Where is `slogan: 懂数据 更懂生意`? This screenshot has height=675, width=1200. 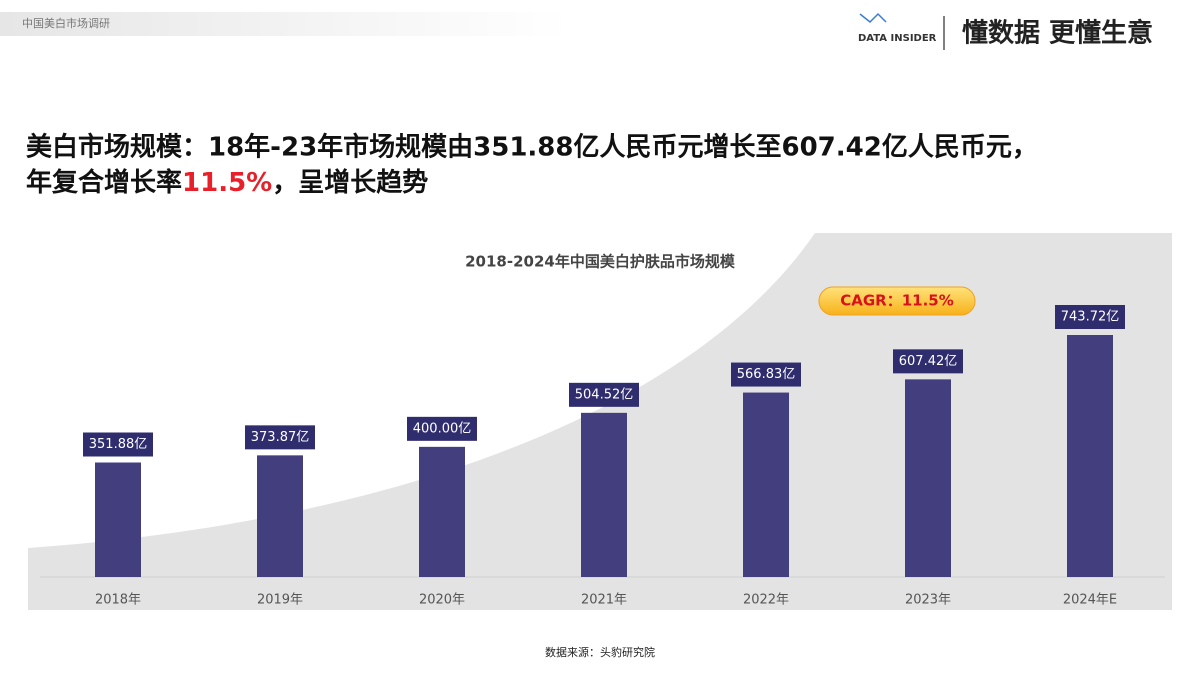 slogan: 懂数据 更懂生意 is located at coordinates (1057, 33).